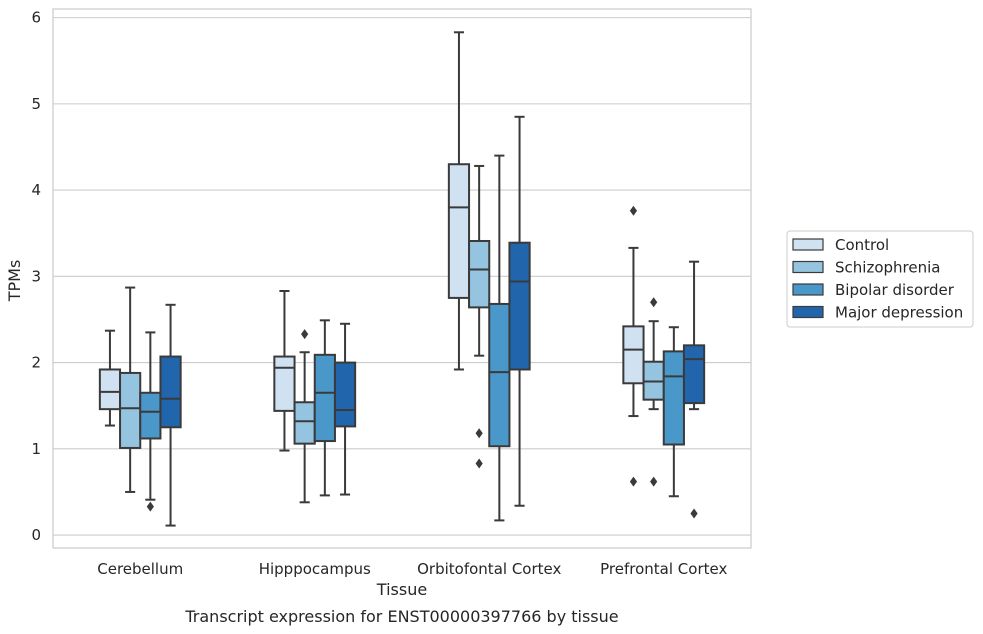 The height and width of the screenshot is (634, 983). Describe the element at coordinates (895, 290) in the screenshot. I see `legend-label: Bipolar disorder` at that location.